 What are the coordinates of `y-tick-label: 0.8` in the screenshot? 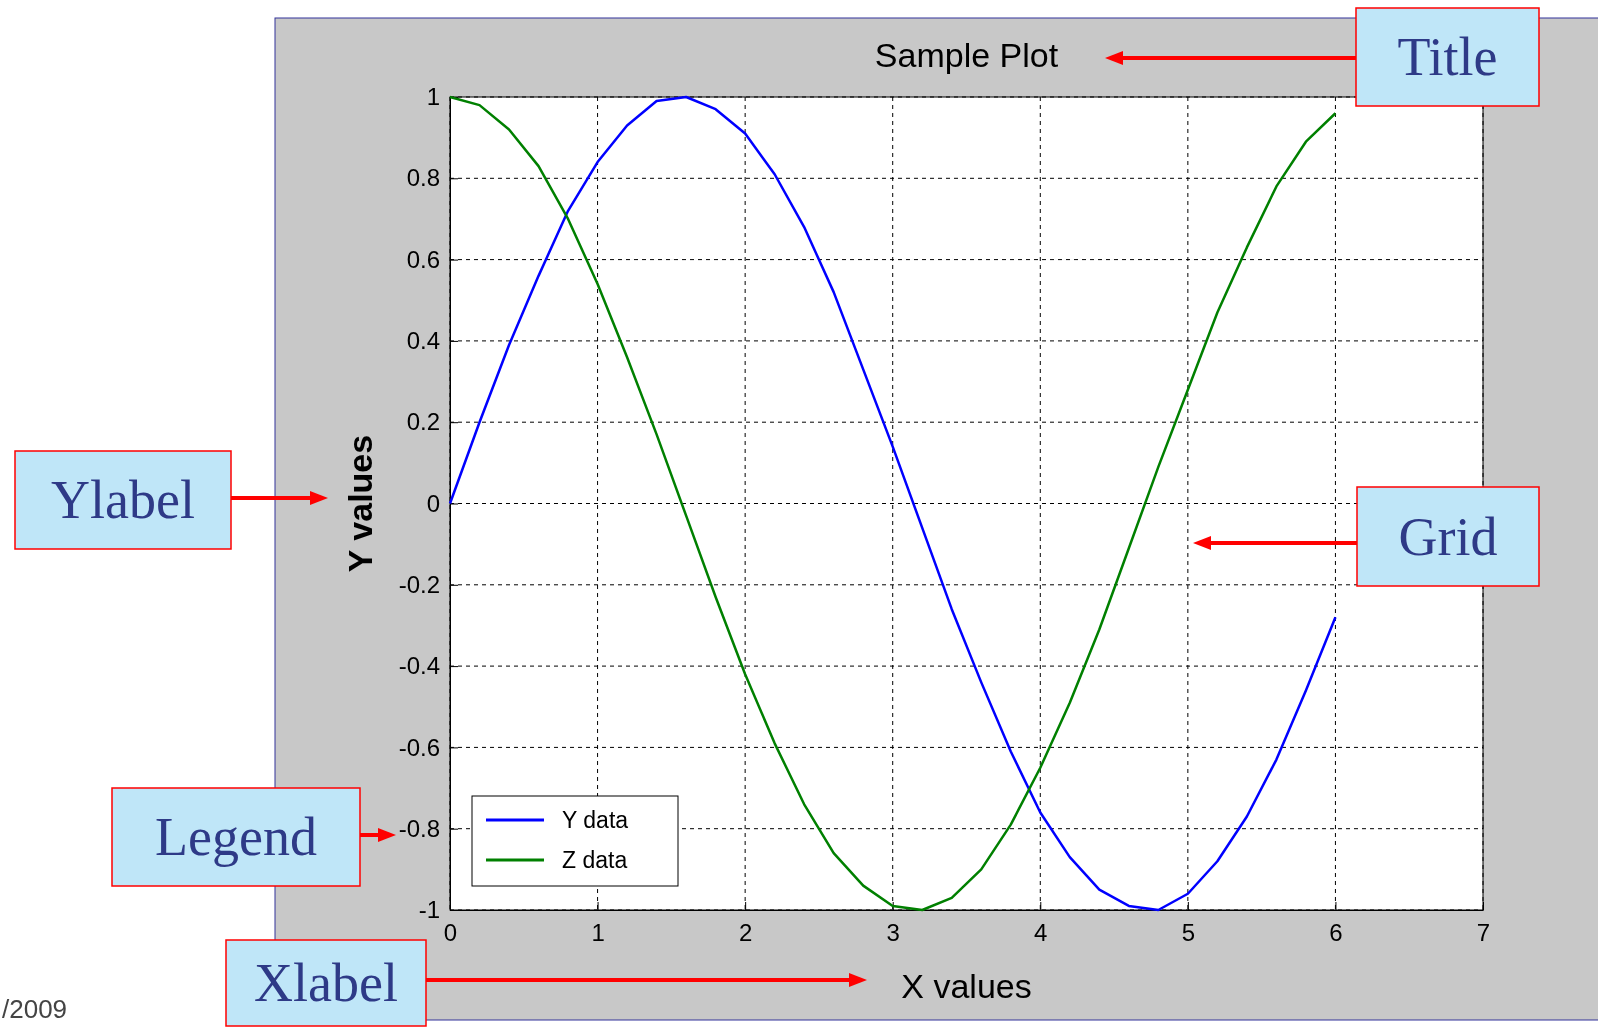 It's located at (423, 178).